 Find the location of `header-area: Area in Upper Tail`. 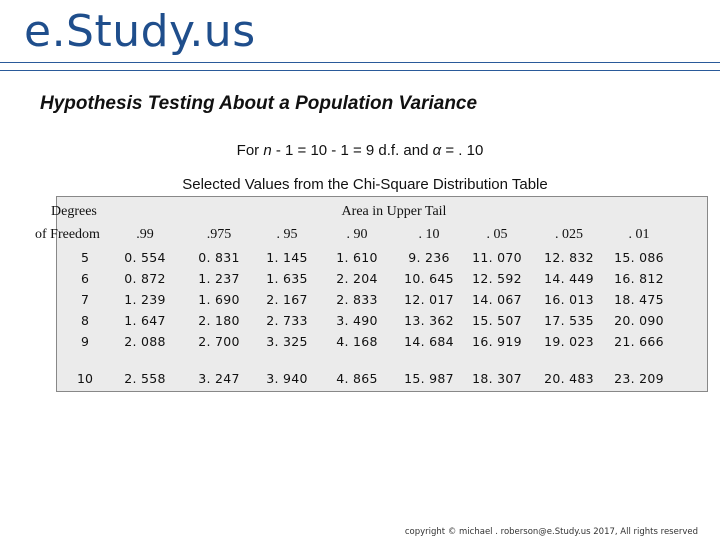

header-area: Area in Upper Tail is located at coordinates (394, 211).